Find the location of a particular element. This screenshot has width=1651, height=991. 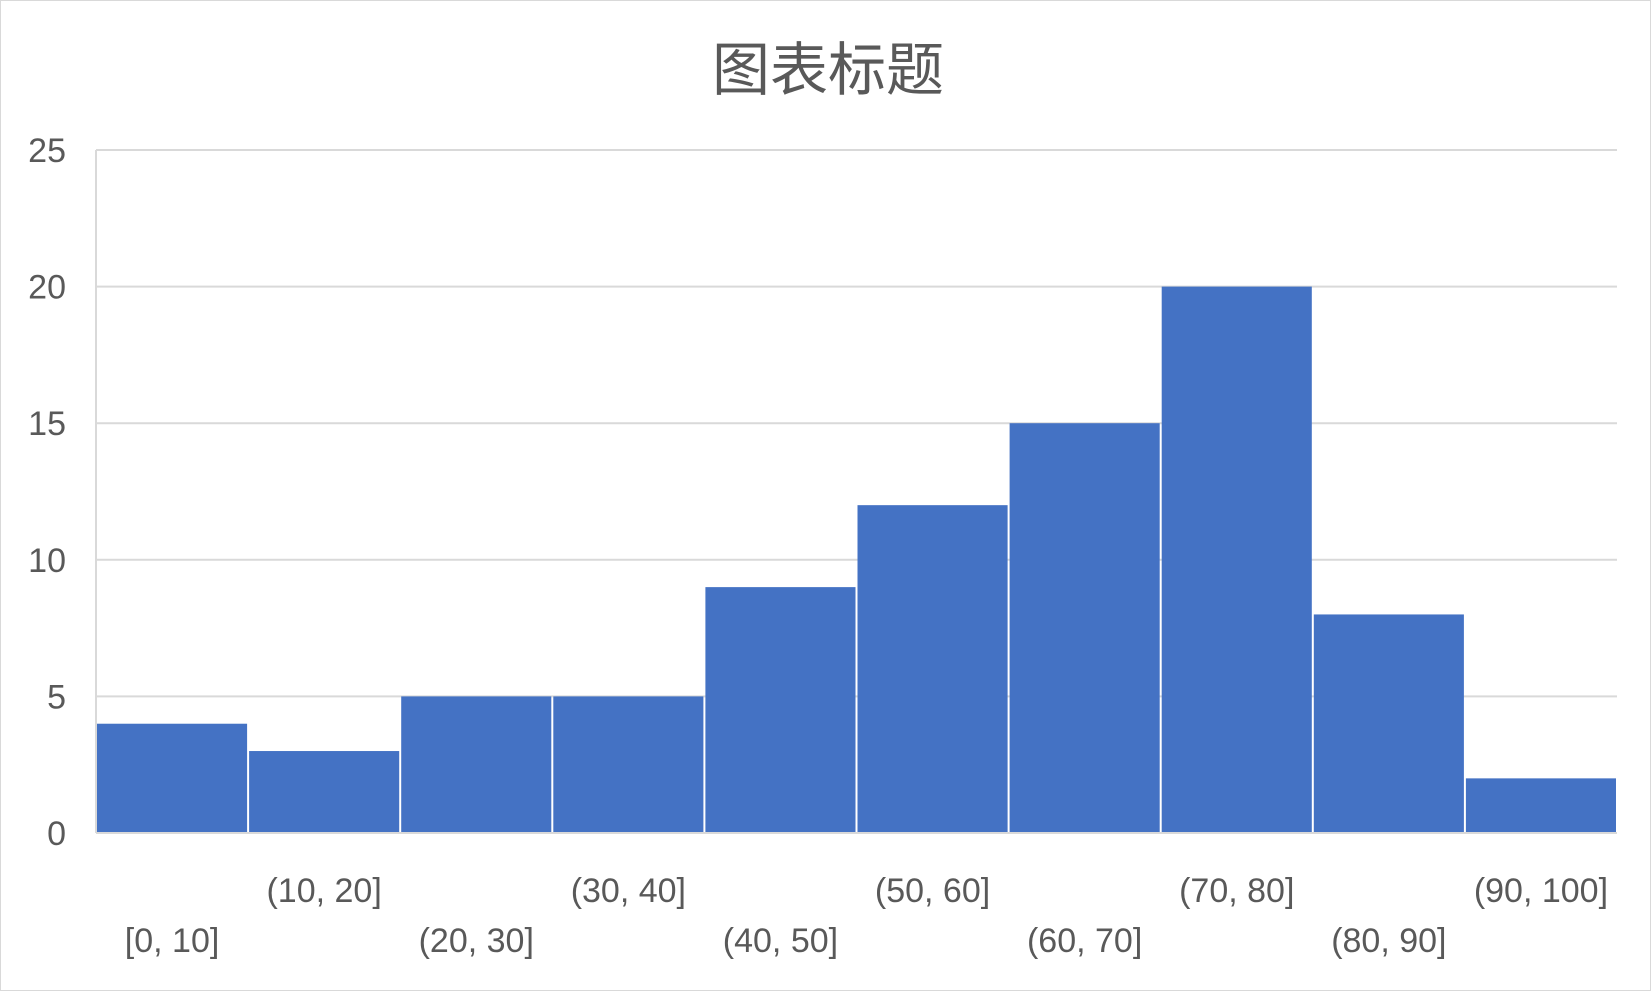

chart-title: 图表标题 is located at coordinates (828, 70).